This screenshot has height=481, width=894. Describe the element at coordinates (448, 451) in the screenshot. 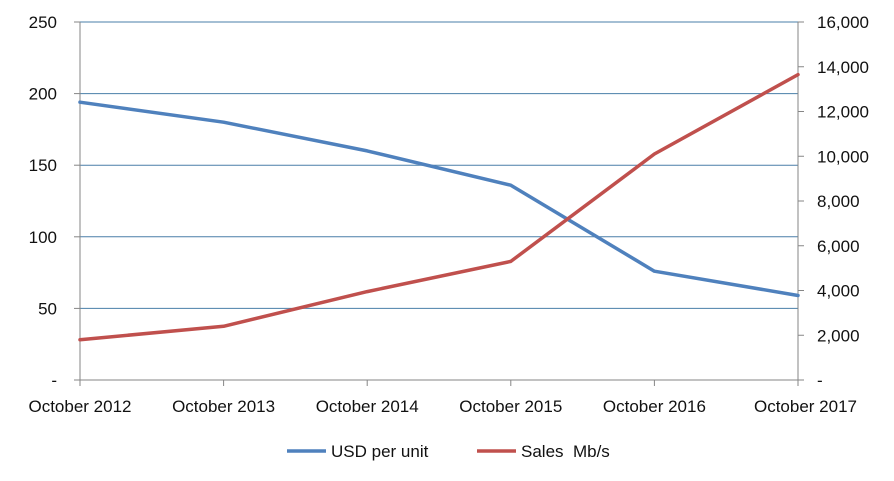

I see `legend: USD per unit Sales Mb/s` at that location.